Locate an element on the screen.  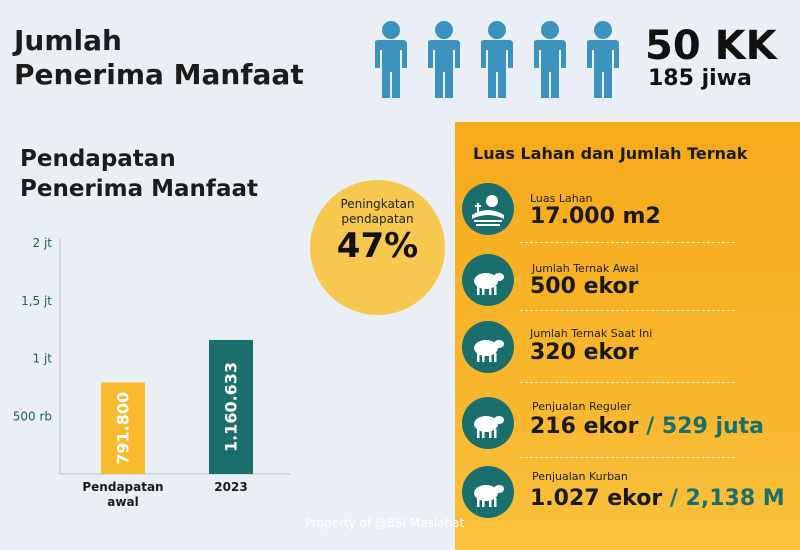
main-title: Jumlah Penerima Manfaat is located at coordinates (159, 58).